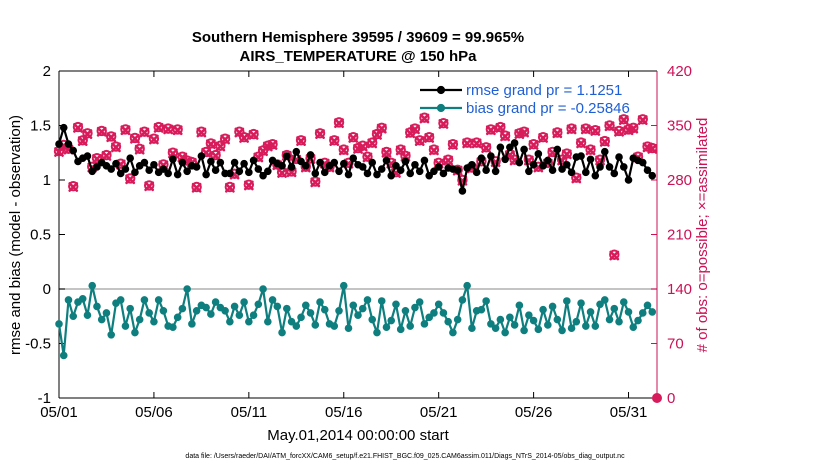 The image size is (830, 470). I want to click on legend-rmse-label: rmse grand pr = 1.1251, so click(544, 90).